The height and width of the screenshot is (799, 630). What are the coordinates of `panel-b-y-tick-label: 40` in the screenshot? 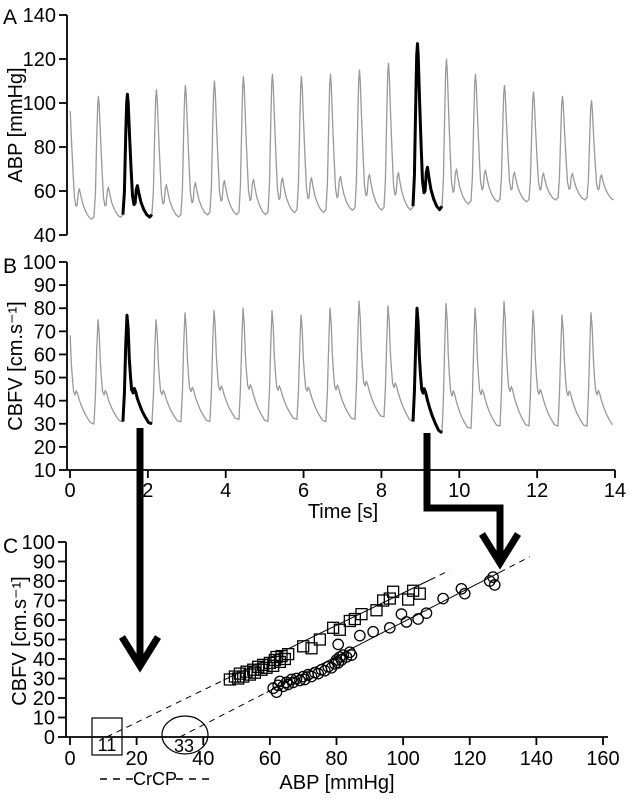 It's located at (45, 402).